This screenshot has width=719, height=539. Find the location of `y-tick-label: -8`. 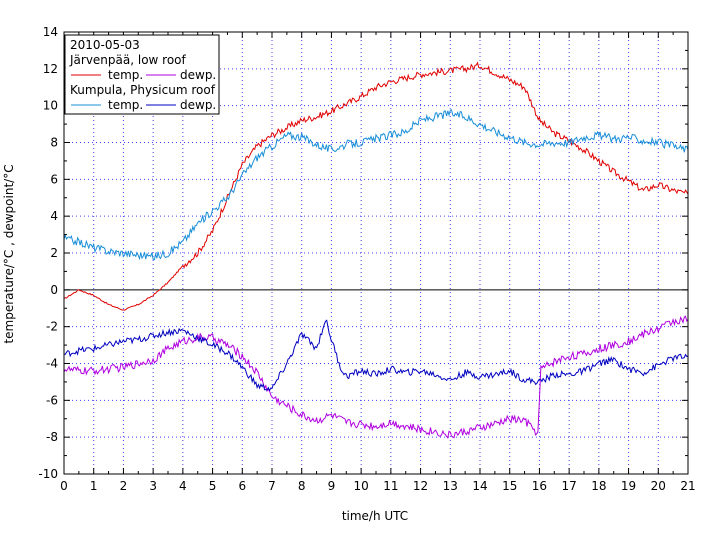

y-tick-label: -8 is located at coordinates (52, 437).